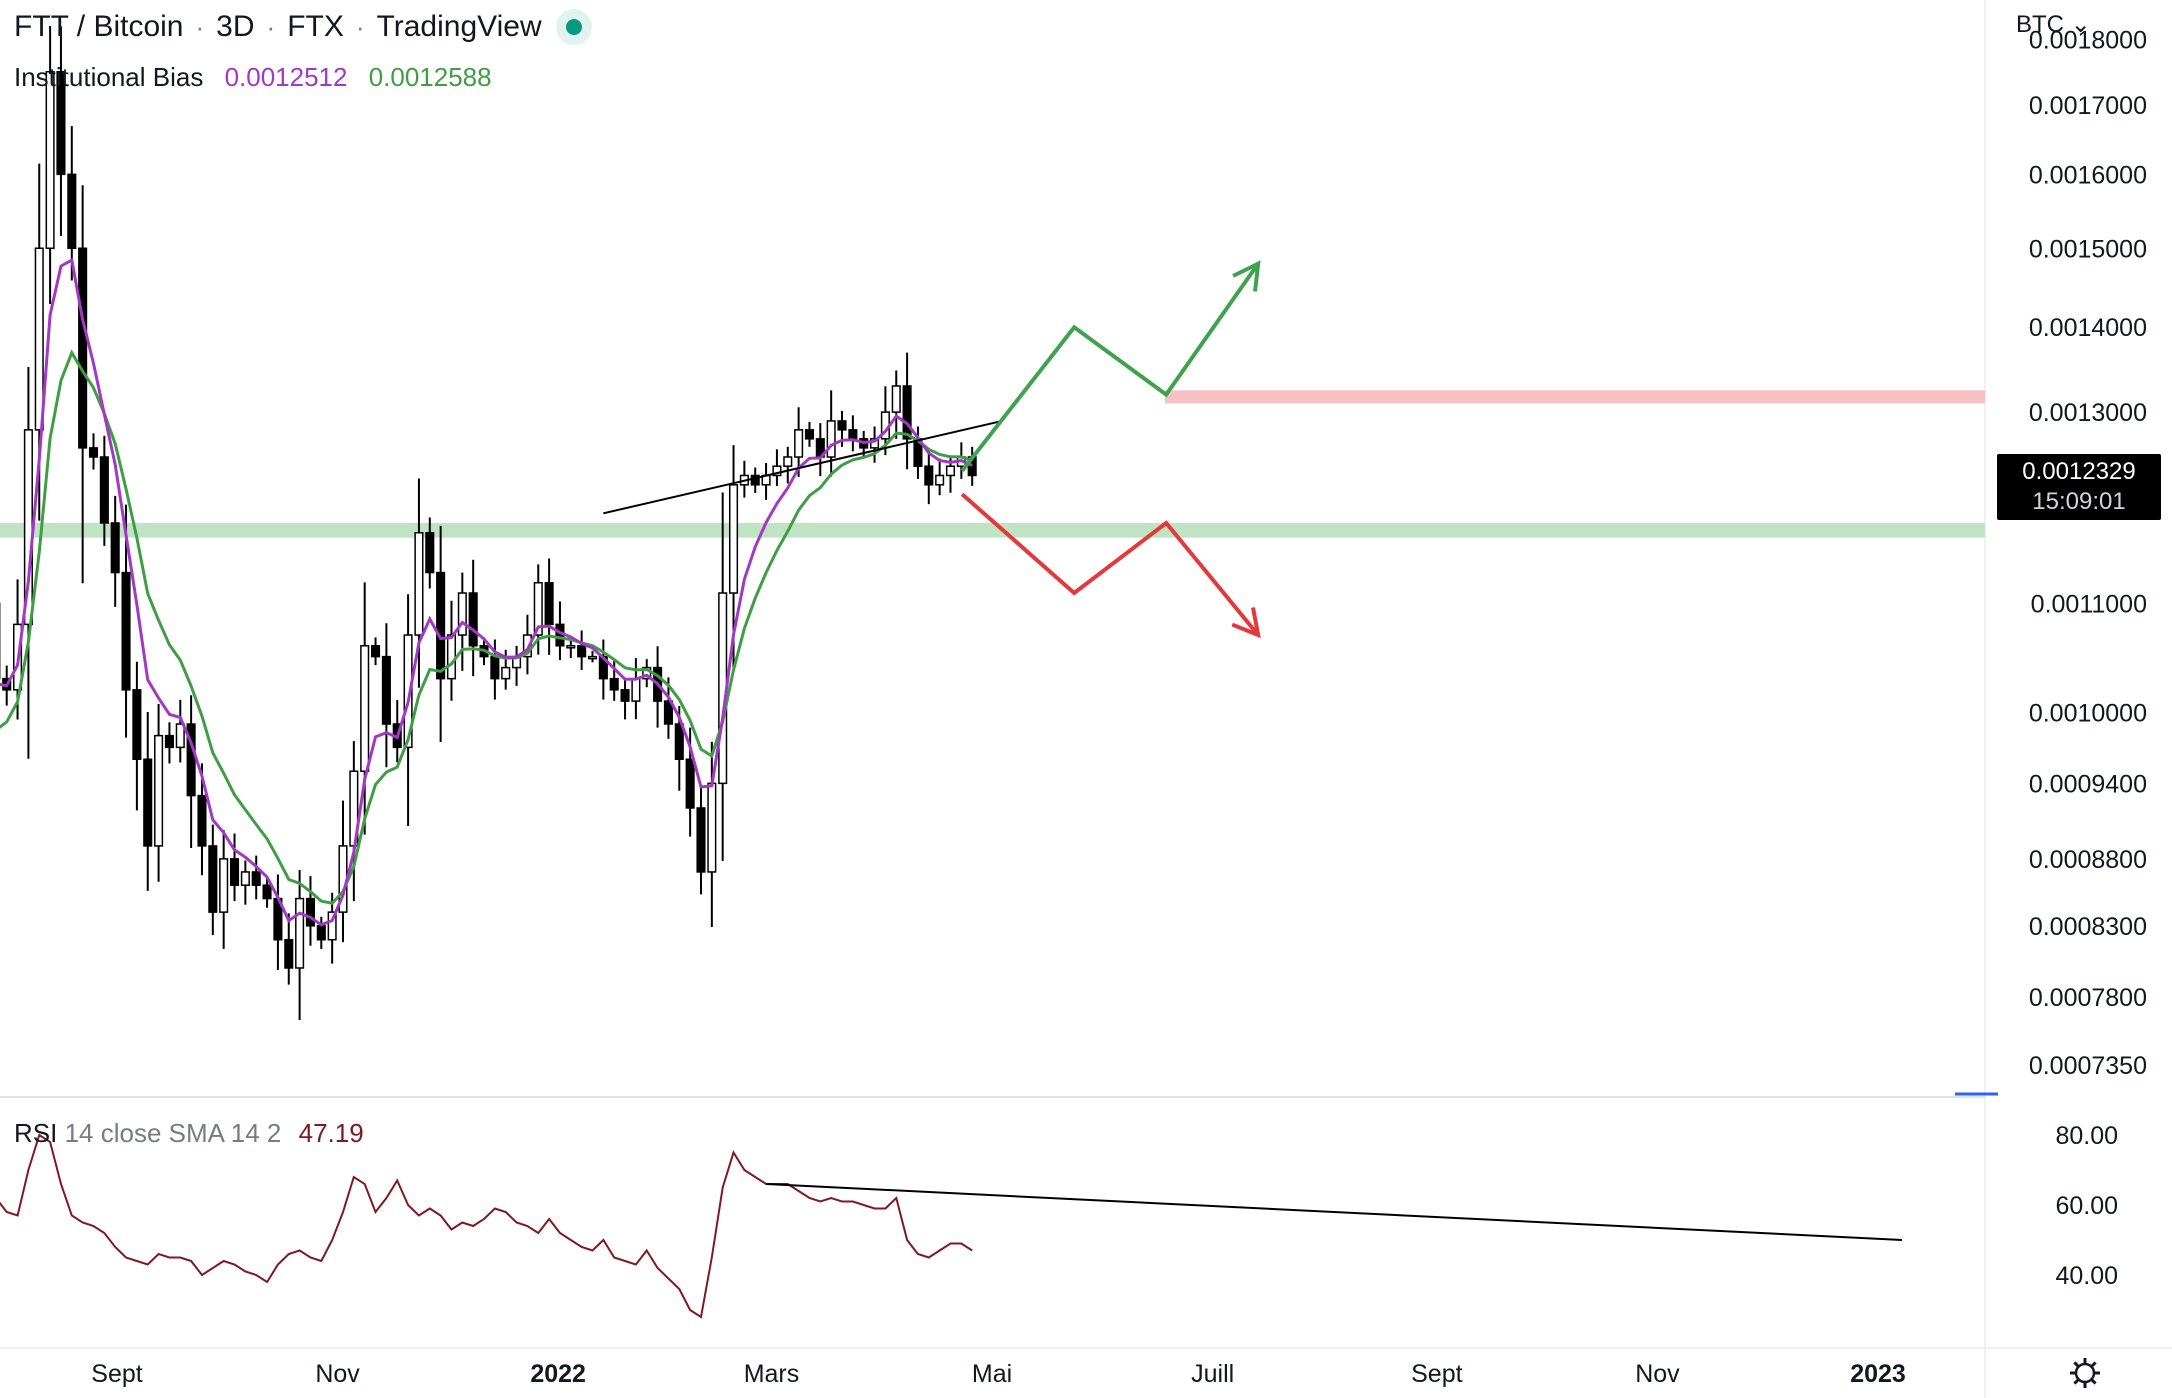 Image resolution: width=2172 pixels, height=1398 pixels. Describe the element at coordinates (2088, 106) in the screenshot. I see `price-tick-label: 0.0017000` at that location.